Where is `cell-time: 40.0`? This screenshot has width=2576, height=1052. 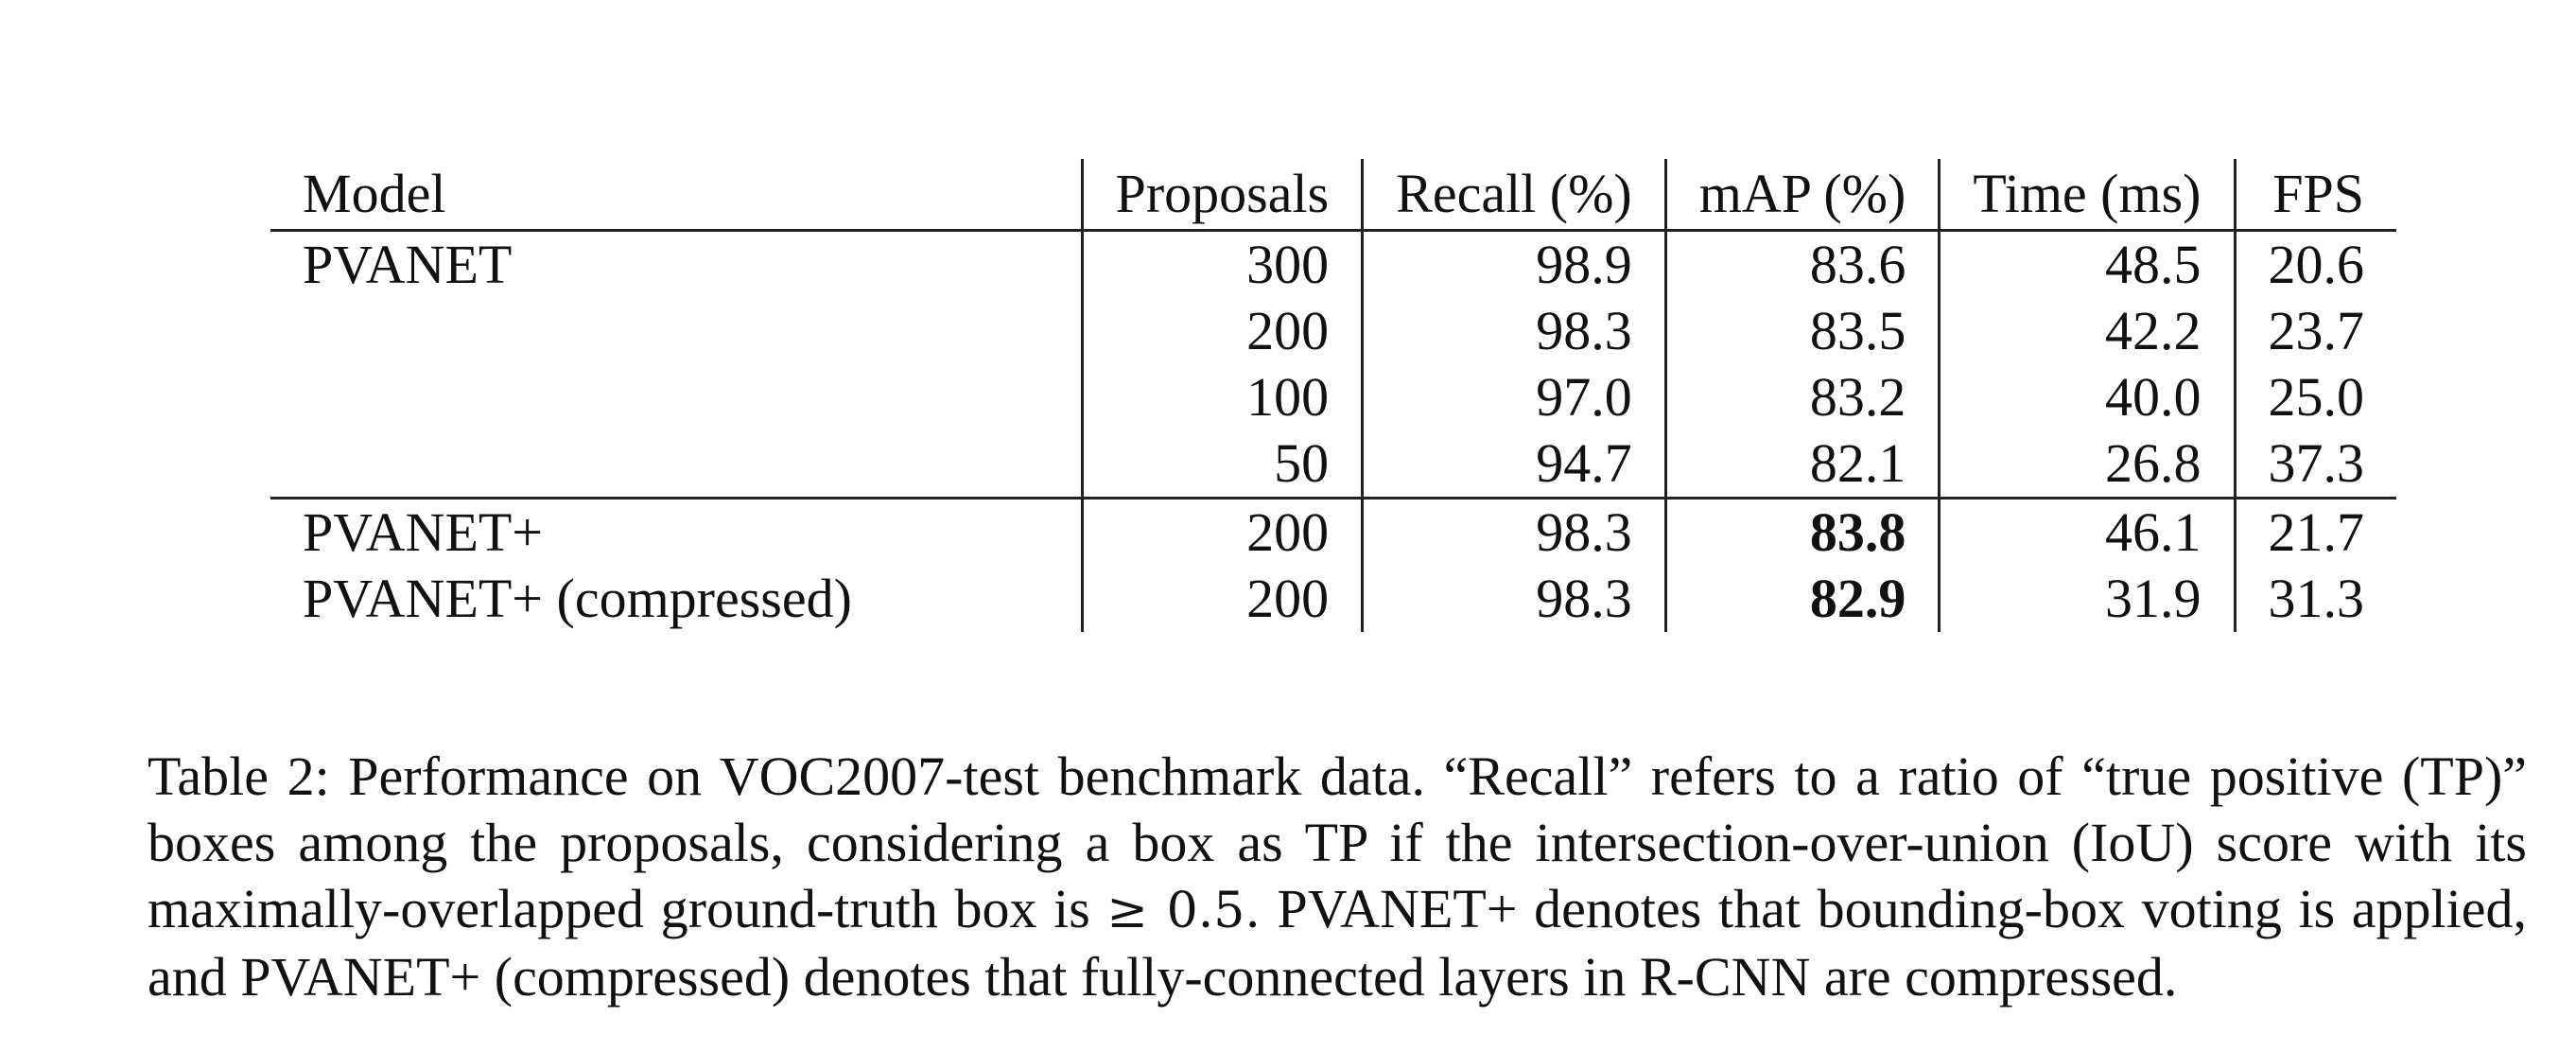
cell-time: 40.0 is located at coordinates (2088, 397).